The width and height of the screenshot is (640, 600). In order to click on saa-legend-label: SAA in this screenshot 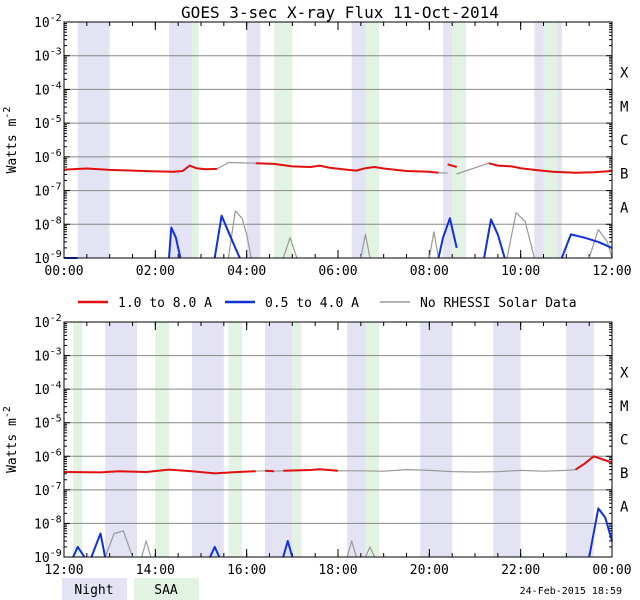, I will do `click(166, 590)`.